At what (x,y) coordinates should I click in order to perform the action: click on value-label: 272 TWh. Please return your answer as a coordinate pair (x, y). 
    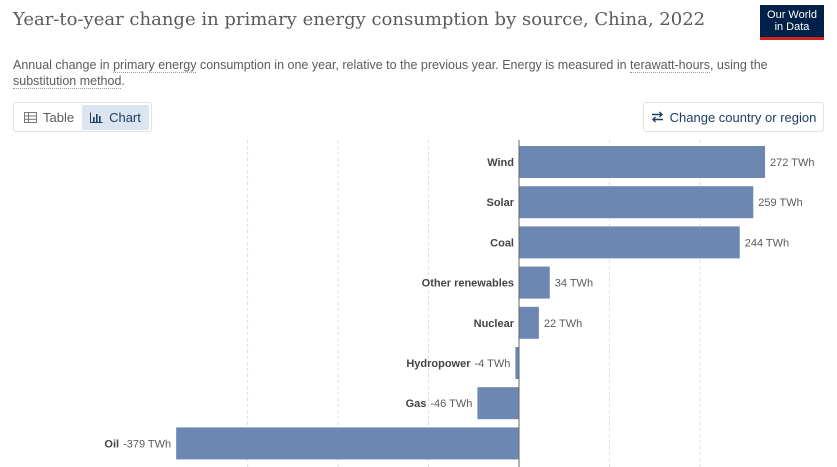
    Looking at the image, I should click on (792, 163).